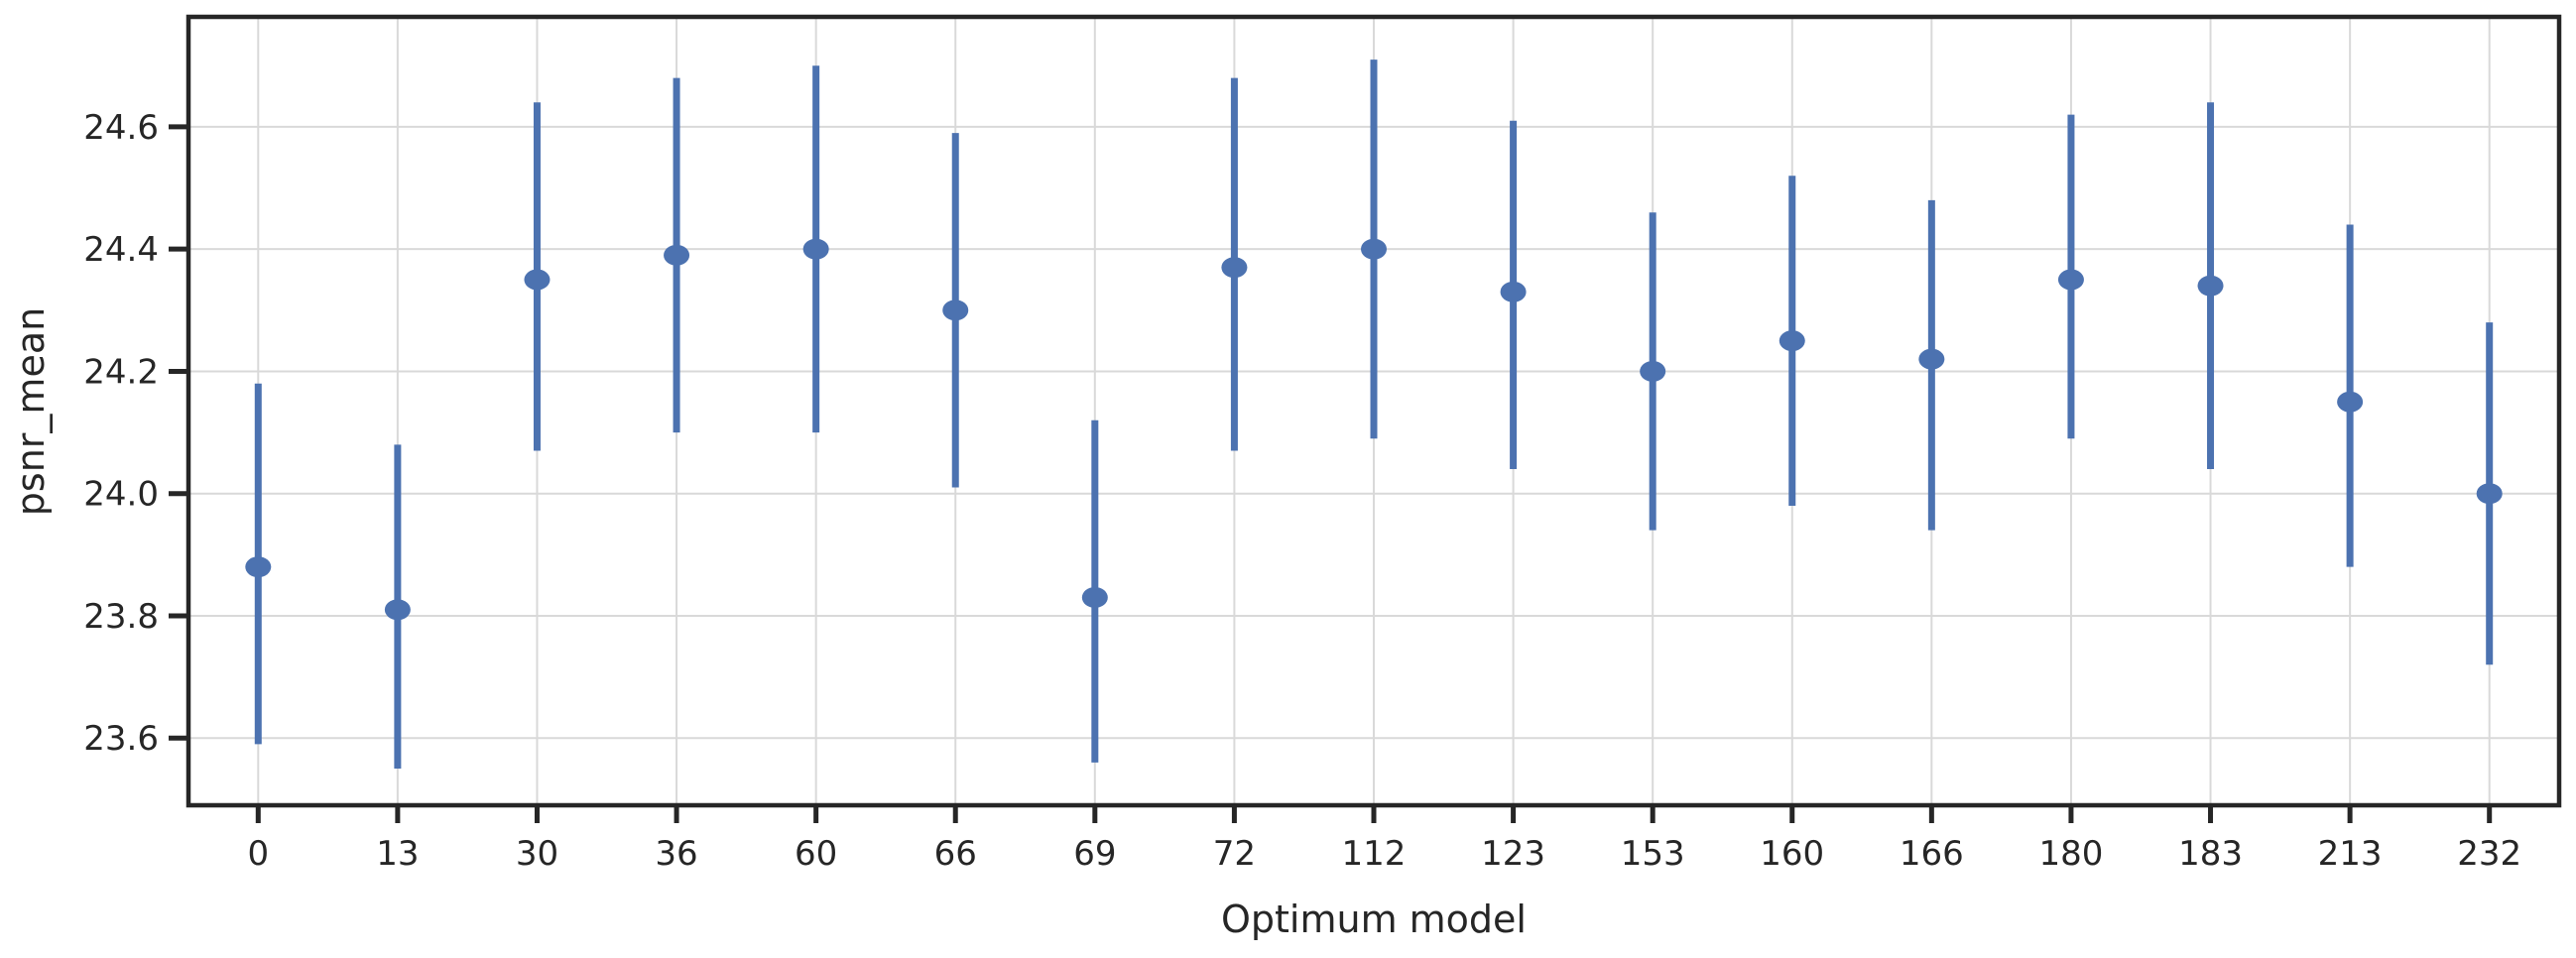  I want to click on x-tick-label-8: 112, so click(1374, 854).